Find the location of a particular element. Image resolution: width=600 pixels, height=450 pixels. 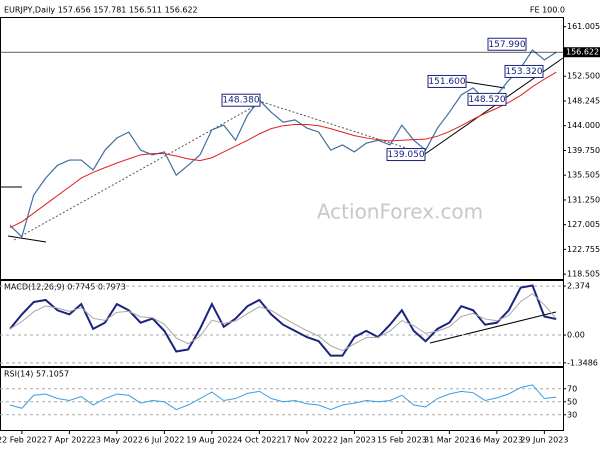

x-tick-label: 22 Feb 2022 is located at coordinates (23, 440).